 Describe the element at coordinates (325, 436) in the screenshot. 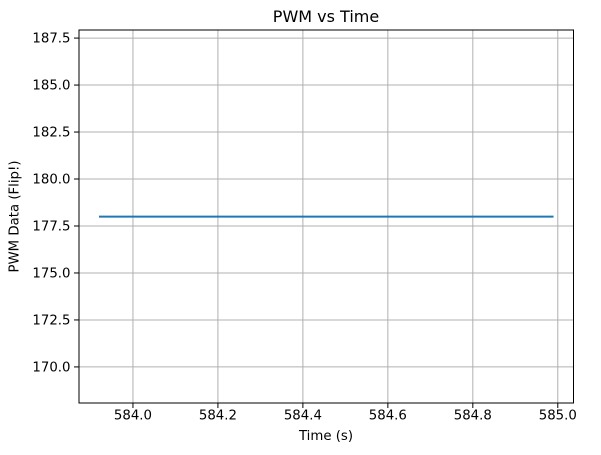

I see `x-axis-label: Time (s)` at that location.